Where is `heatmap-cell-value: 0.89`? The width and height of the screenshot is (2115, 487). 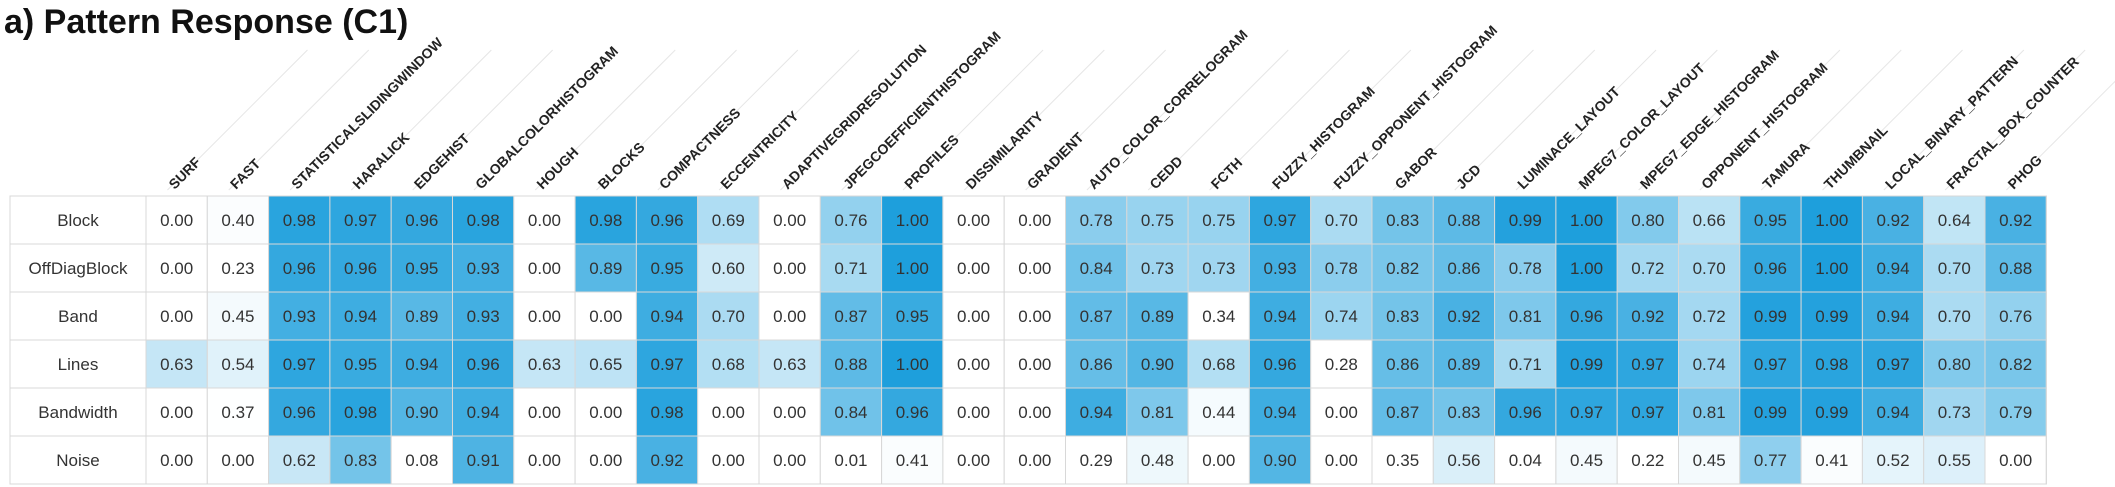 heatmap-cell-value: 0.89 is located at coordinates (1157, 316).